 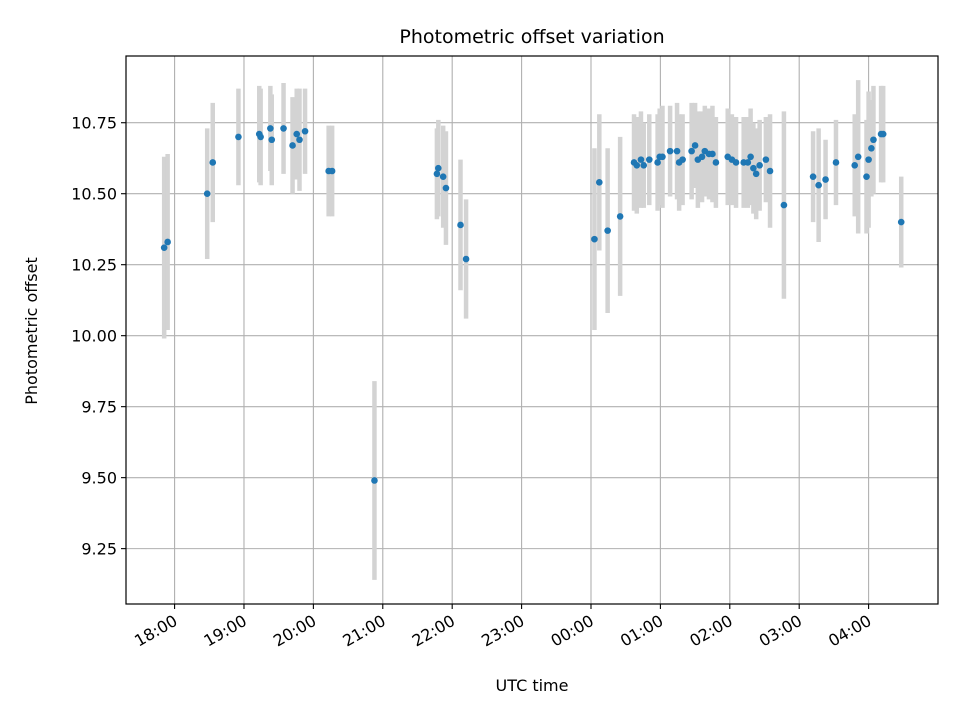 I want to click on y-axis-label: Photometric offset, so click(x=31, y=331).